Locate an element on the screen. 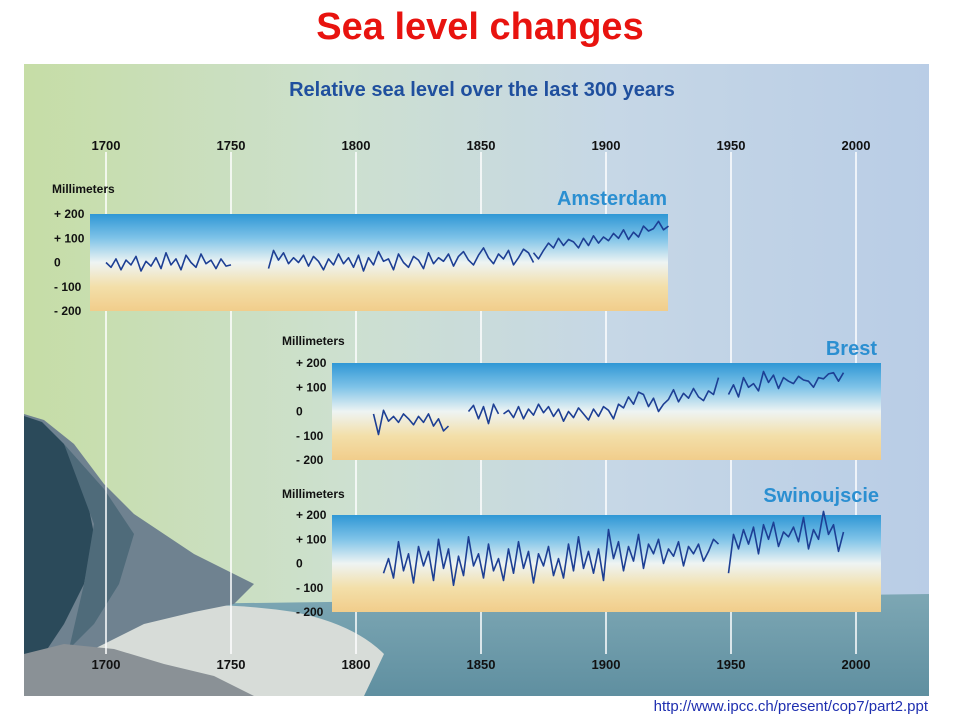  bottom-tick-label: 1700 is located at coordinates (106, 664).